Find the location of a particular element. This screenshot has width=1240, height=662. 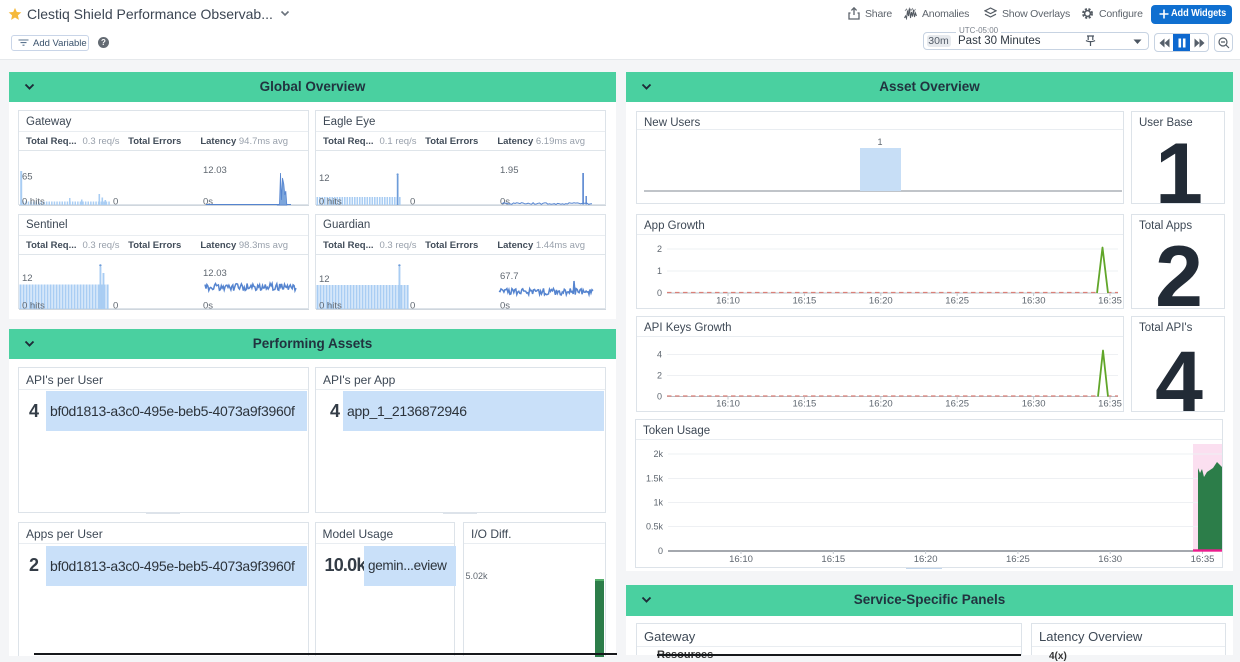

svg-text: 4 is located at coordinates (659, 355).